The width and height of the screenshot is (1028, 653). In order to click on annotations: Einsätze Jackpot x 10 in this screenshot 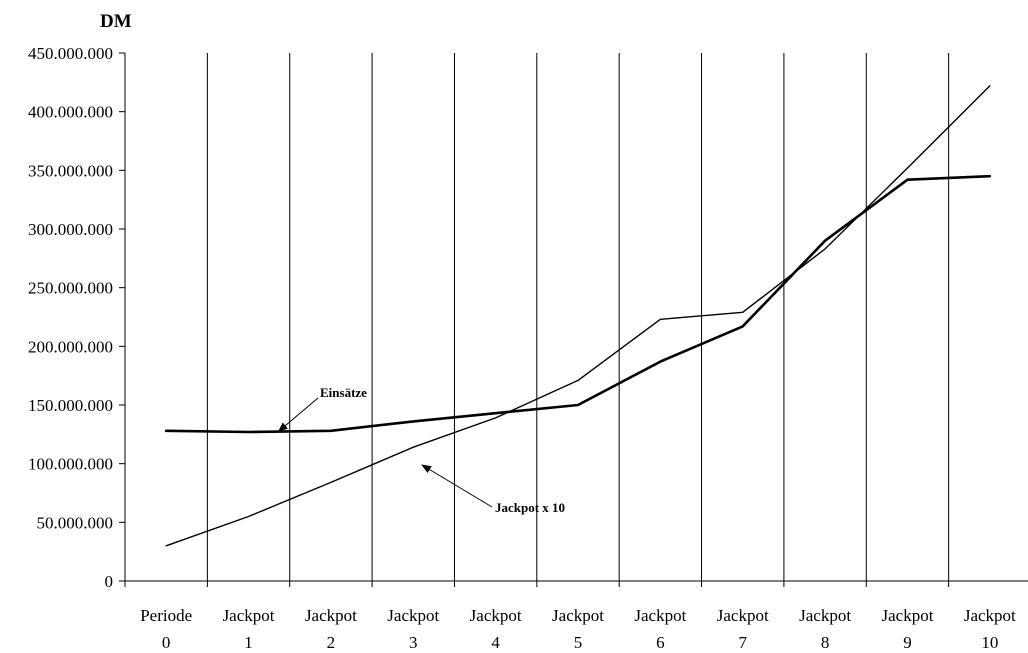, I will do `click(421, 450)`.